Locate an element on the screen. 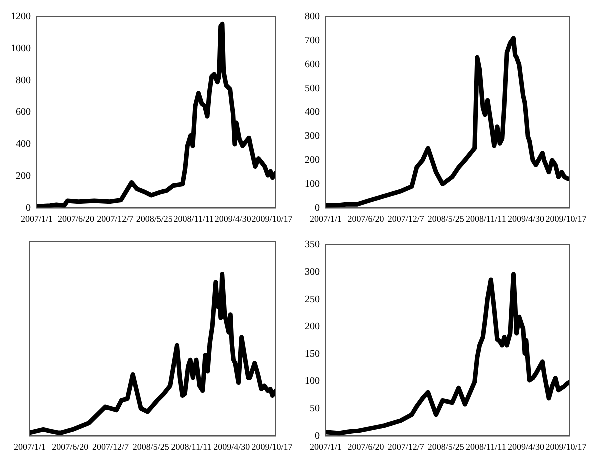 The height and width of the screenshot is (461, 604). y-tick-label: 700 is located at coordinates (312, 41).